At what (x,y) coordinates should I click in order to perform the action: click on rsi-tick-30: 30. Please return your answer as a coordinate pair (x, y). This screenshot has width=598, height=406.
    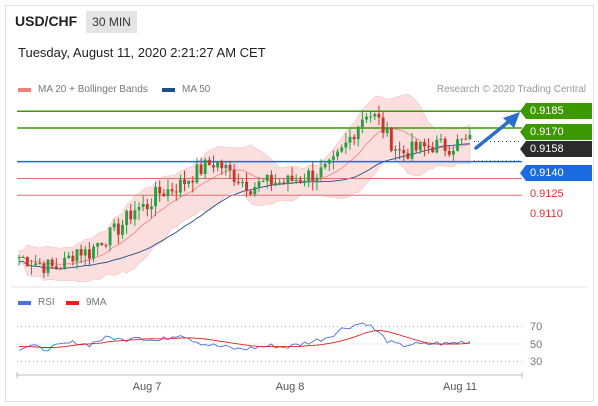
    Looking at the image, I should click on (536, 362).